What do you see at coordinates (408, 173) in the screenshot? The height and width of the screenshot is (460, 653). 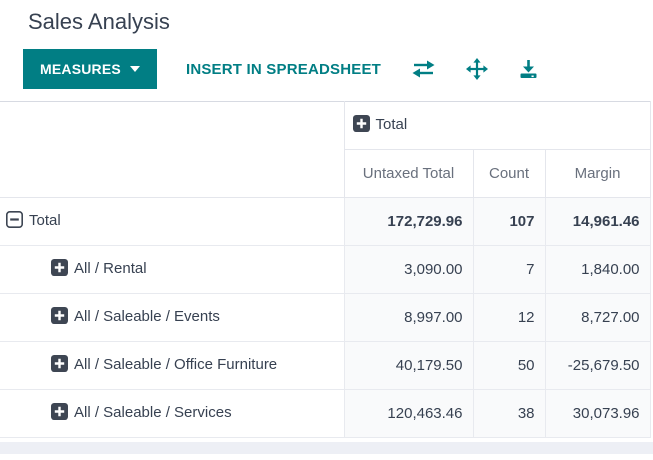 I see `measure-header-untaxed-total: Untaxed Total` at bounding box center [408, 173].